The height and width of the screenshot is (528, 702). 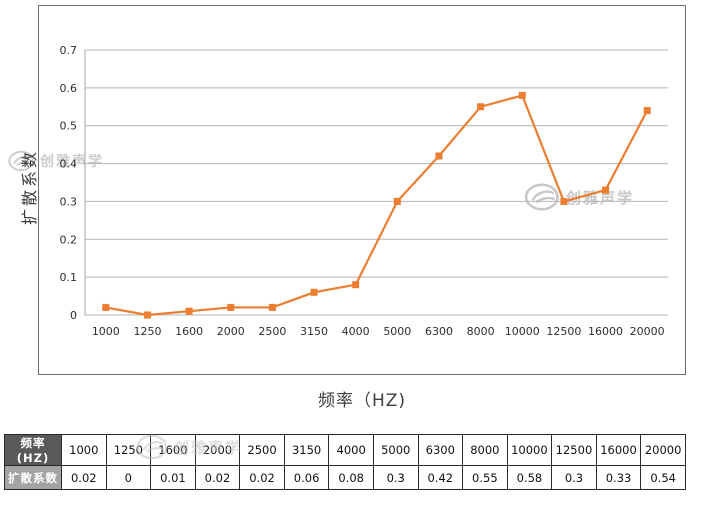 What do you see at coordinates (618, 450) in the screenshot?
I see `frequency-cell: 16000` at bounding box center [618, 450].